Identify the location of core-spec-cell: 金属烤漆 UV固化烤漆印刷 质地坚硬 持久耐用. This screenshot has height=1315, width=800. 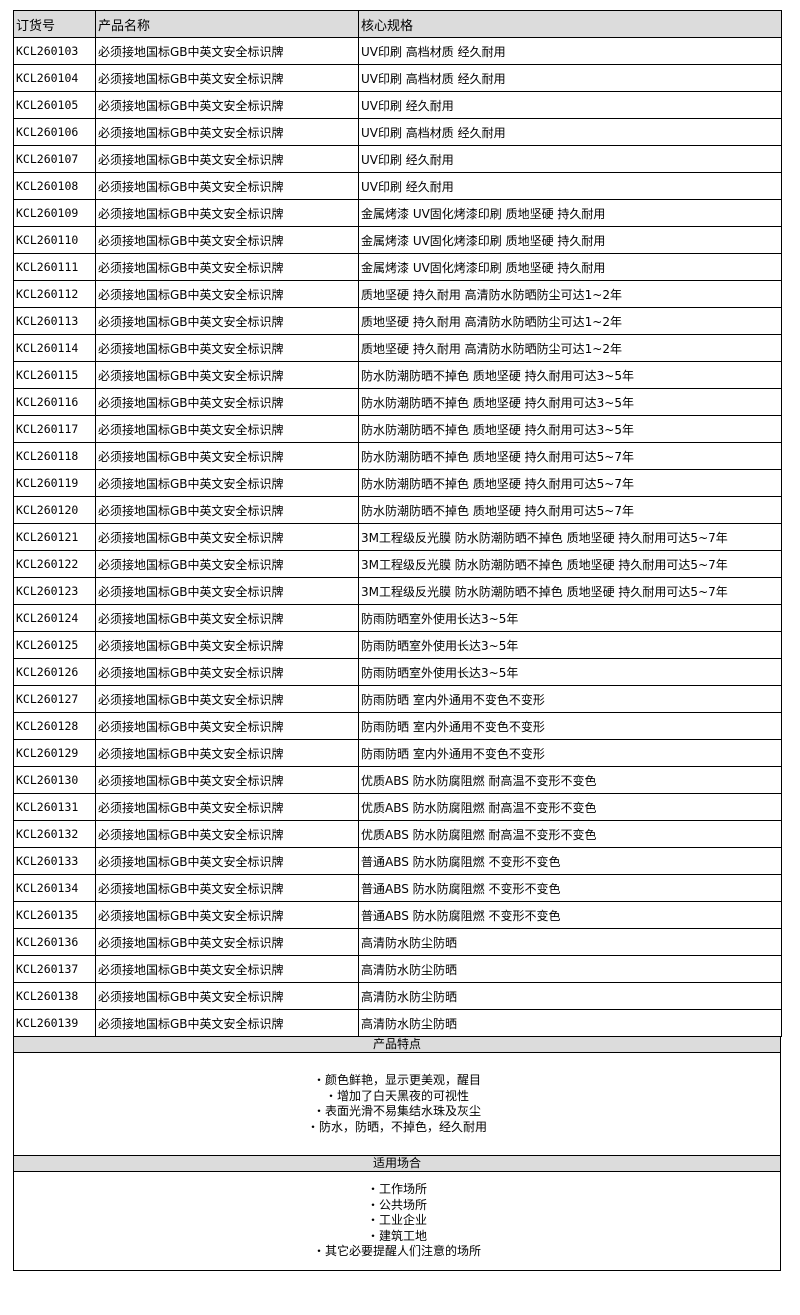
(570, 240).